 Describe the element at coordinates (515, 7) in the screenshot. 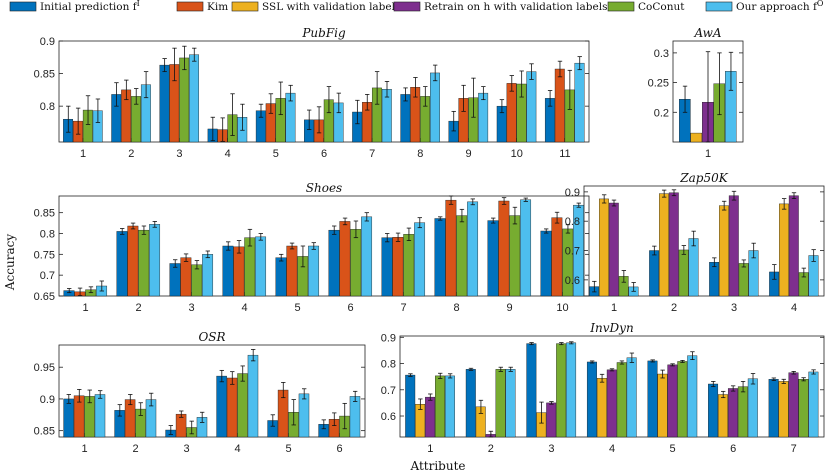

I see `legend-label: Retrain on h with validation labels` at that location.